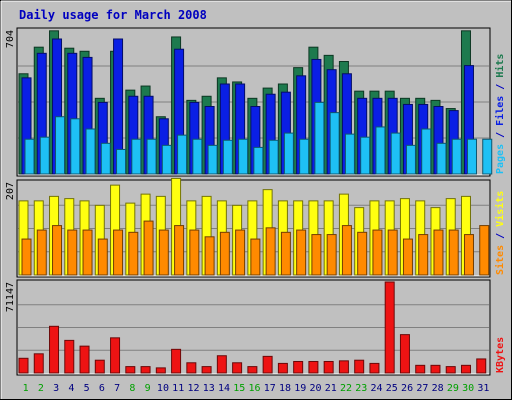 The width and height of the screenshot is (512, 400). I want to click on panel-middle-max-label: 207, so click(10, 191).